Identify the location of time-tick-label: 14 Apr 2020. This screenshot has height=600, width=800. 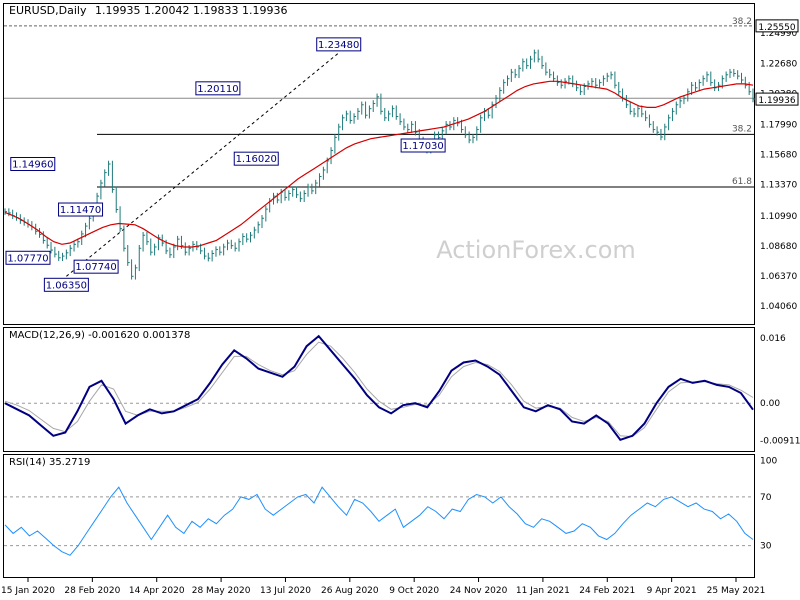
(157, 591).